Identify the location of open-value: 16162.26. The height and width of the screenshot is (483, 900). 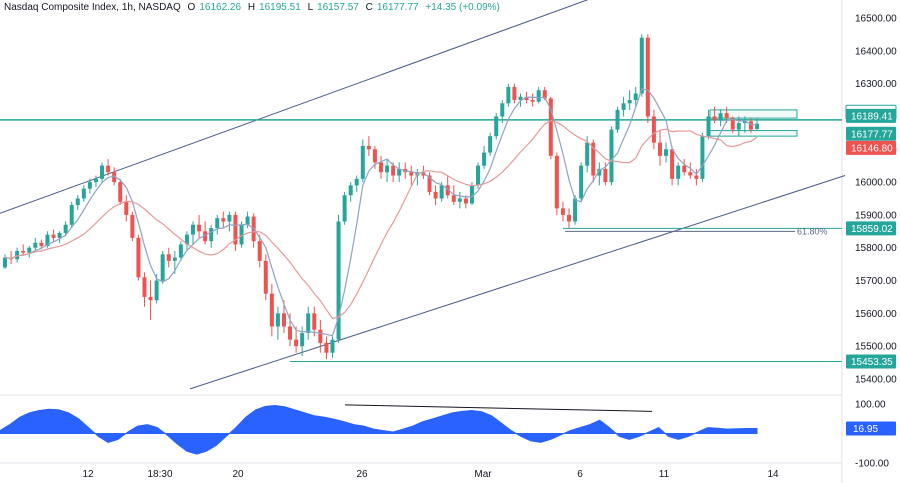
(220, 7).